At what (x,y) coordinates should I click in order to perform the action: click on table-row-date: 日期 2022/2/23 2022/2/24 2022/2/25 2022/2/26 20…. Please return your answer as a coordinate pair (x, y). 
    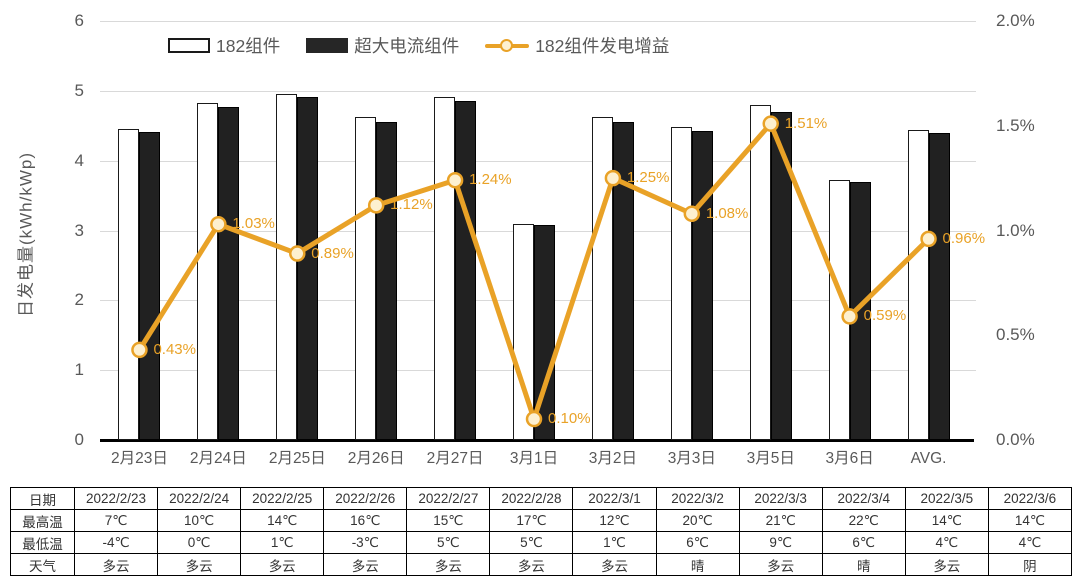
    Looking at the image, I should click on (541, 498).